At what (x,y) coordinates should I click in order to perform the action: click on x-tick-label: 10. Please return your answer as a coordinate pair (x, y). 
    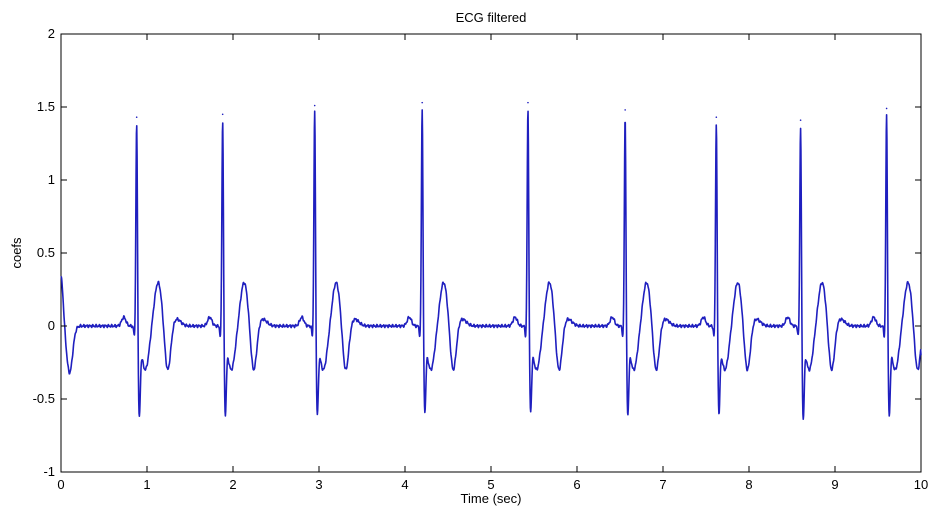
    Looking at the image, I should click on (921, 484).